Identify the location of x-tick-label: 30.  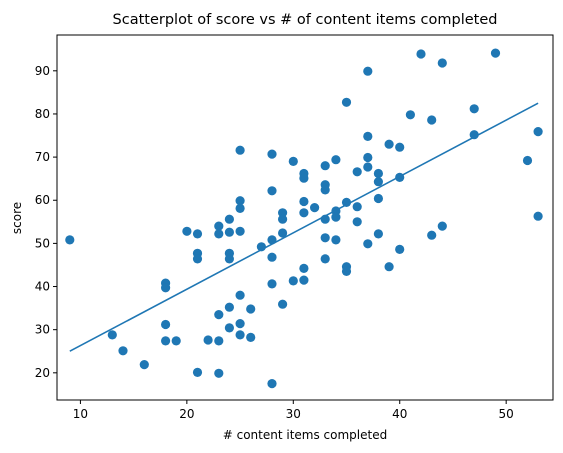
(293, 414).